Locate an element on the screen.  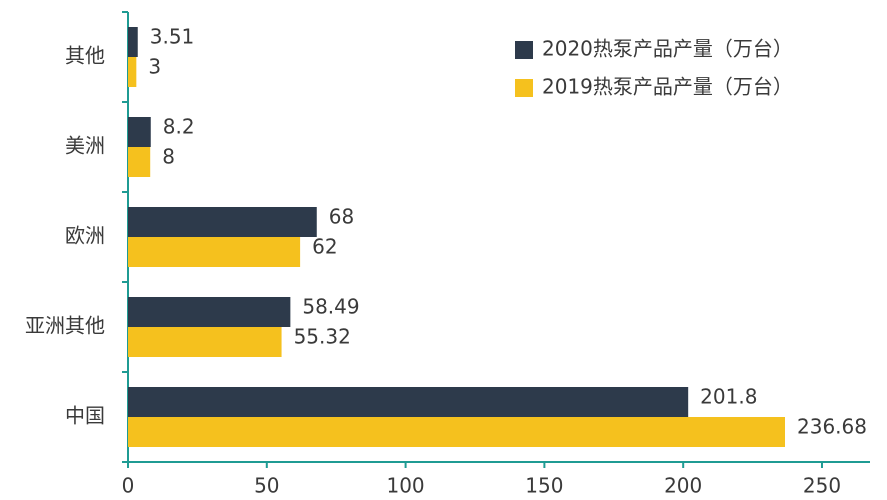
data-label: 55.32 is located at coordinates (322, 337).